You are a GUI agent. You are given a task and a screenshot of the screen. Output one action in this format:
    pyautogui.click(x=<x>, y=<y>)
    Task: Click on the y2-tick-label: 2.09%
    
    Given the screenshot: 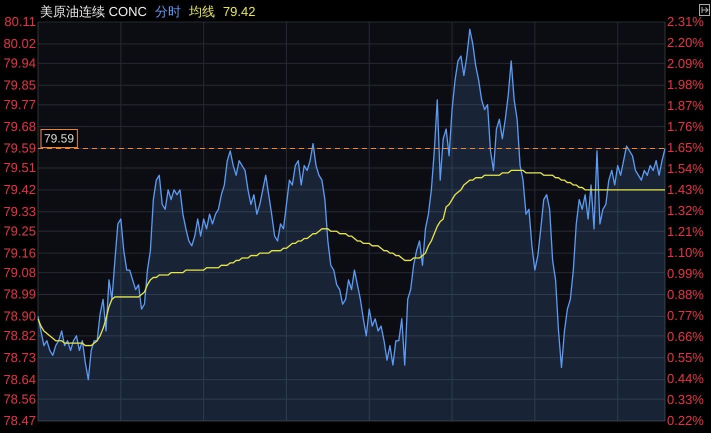 What is the action you would take?
    pyautogui.click(x=685, y=64)
    